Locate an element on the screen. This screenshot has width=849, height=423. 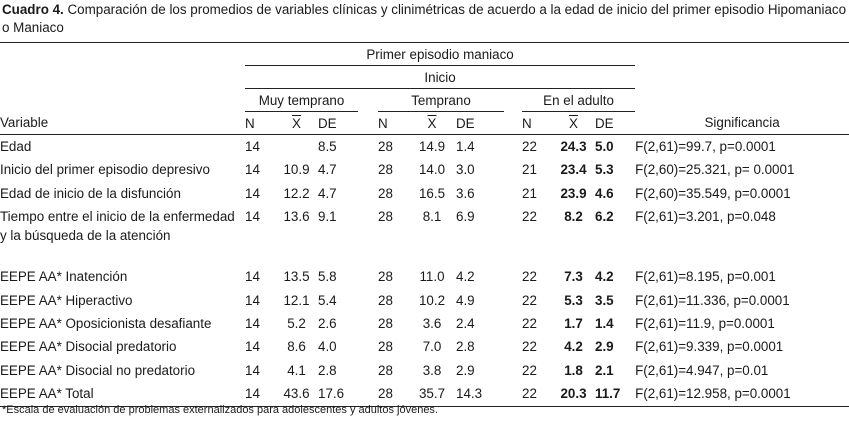
cell-a-x: 23.4 is located at coordinates (573, 170).